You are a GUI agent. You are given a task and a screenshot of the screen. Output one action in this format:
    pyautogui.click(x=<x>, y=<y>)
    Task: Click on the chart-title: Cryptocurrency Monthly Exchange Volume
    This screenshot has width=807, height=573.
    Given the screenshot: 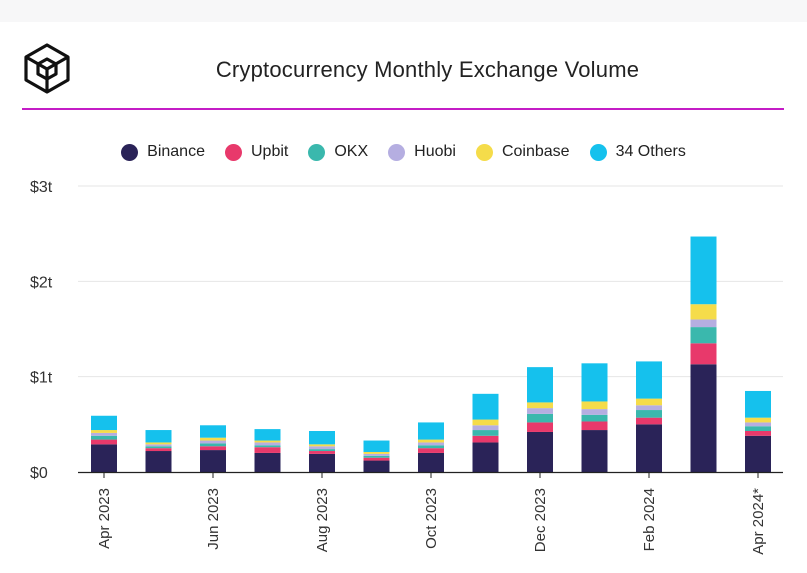 What is the action you would take?
    pyautogui.click(x=427, y=69)
    